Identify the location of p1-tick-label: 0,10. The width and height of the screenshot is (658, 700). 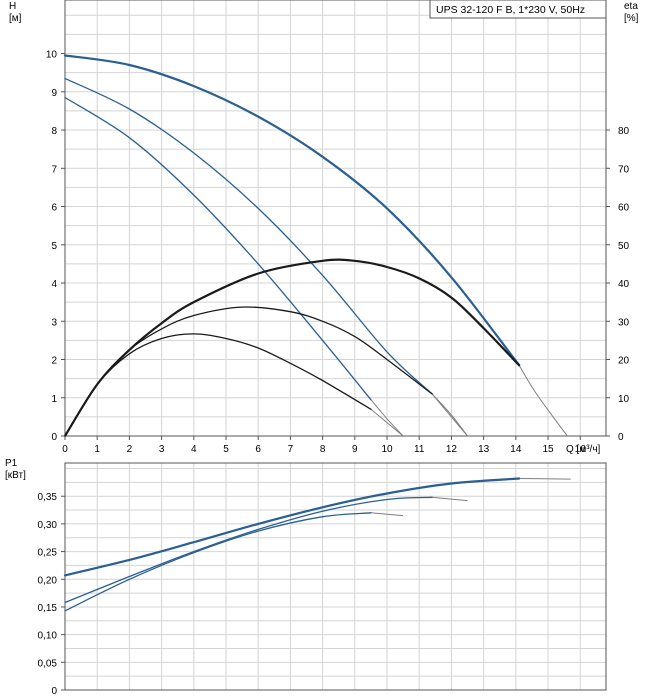
(48, 636).